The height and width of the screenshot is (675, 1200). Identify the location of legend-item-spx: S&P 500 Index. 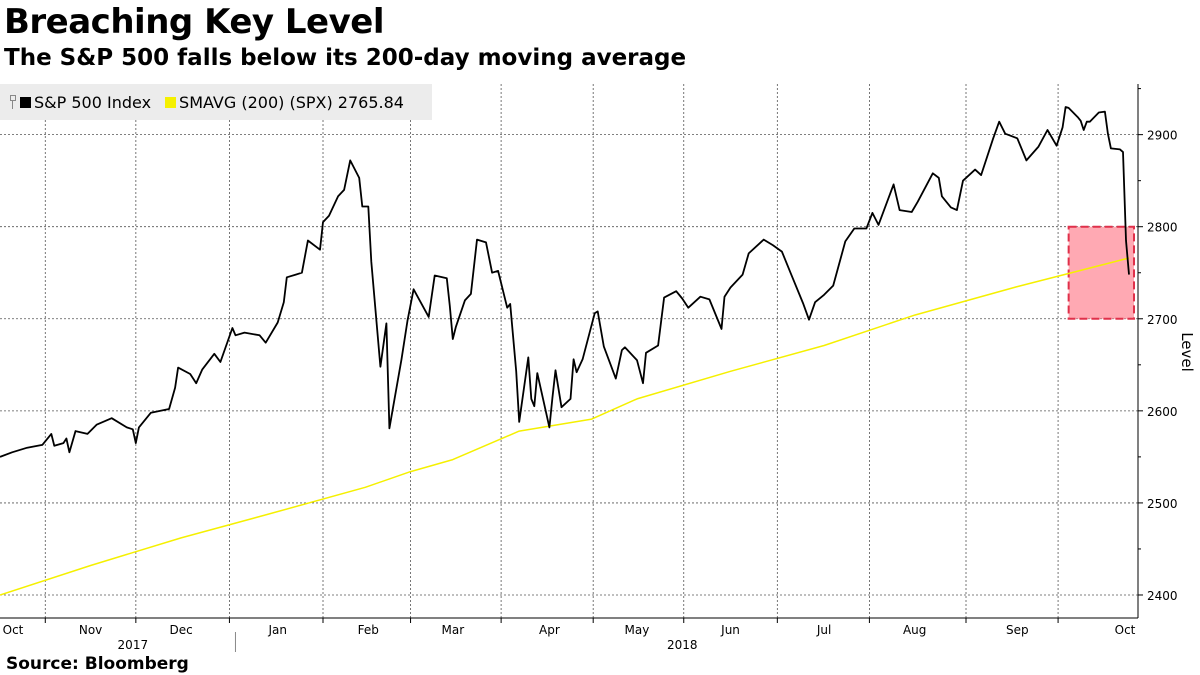
(85, 102).